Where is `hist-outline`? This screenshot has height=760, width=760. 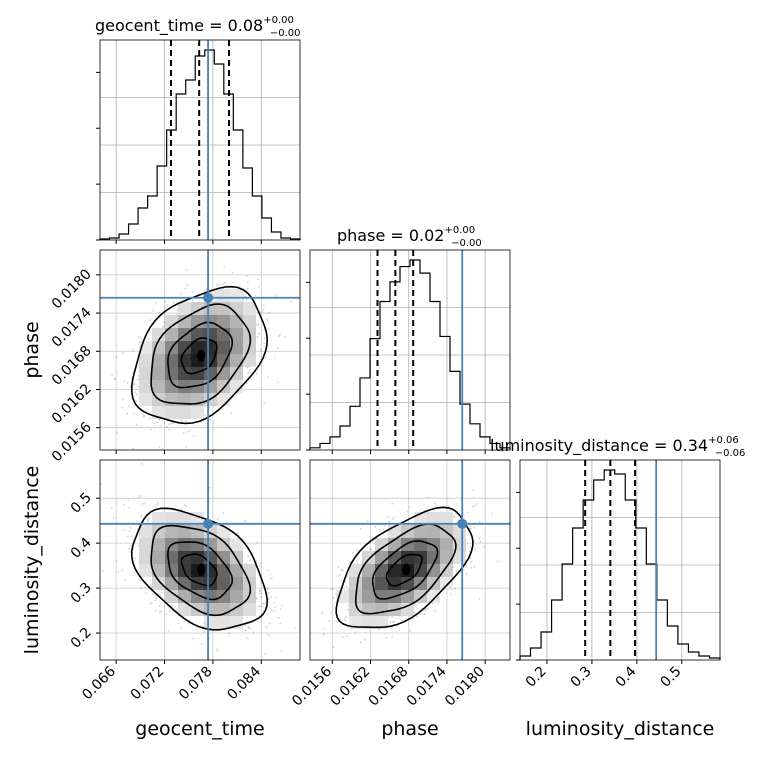 hist-outline is located at coordinates (410, 354).